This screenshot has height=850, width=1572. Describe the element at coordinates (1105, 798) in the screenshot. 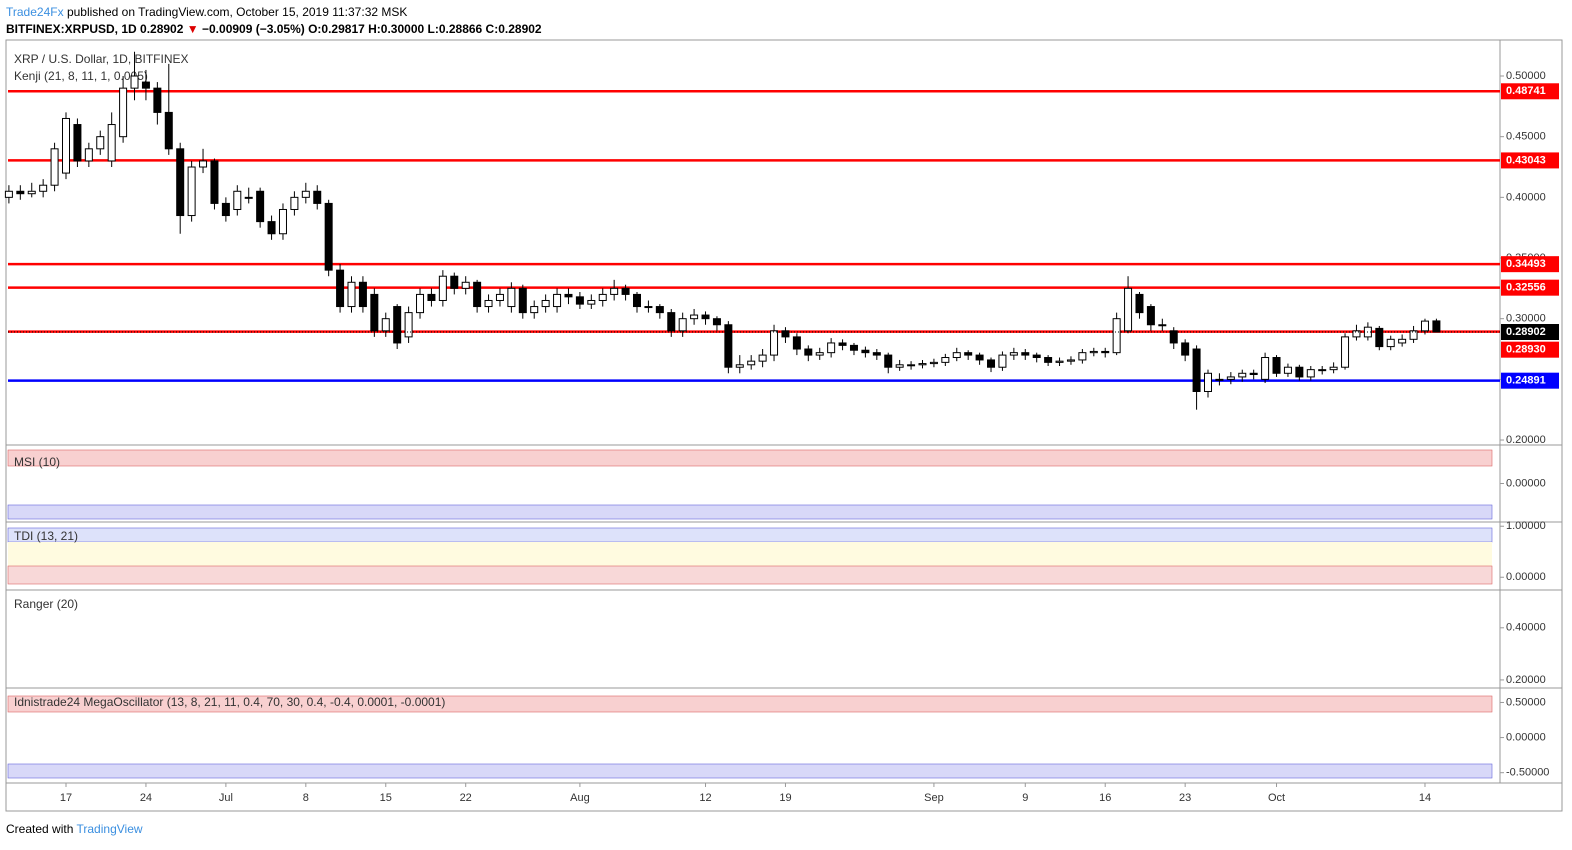

I see `x-tick-label: 16` at that location.